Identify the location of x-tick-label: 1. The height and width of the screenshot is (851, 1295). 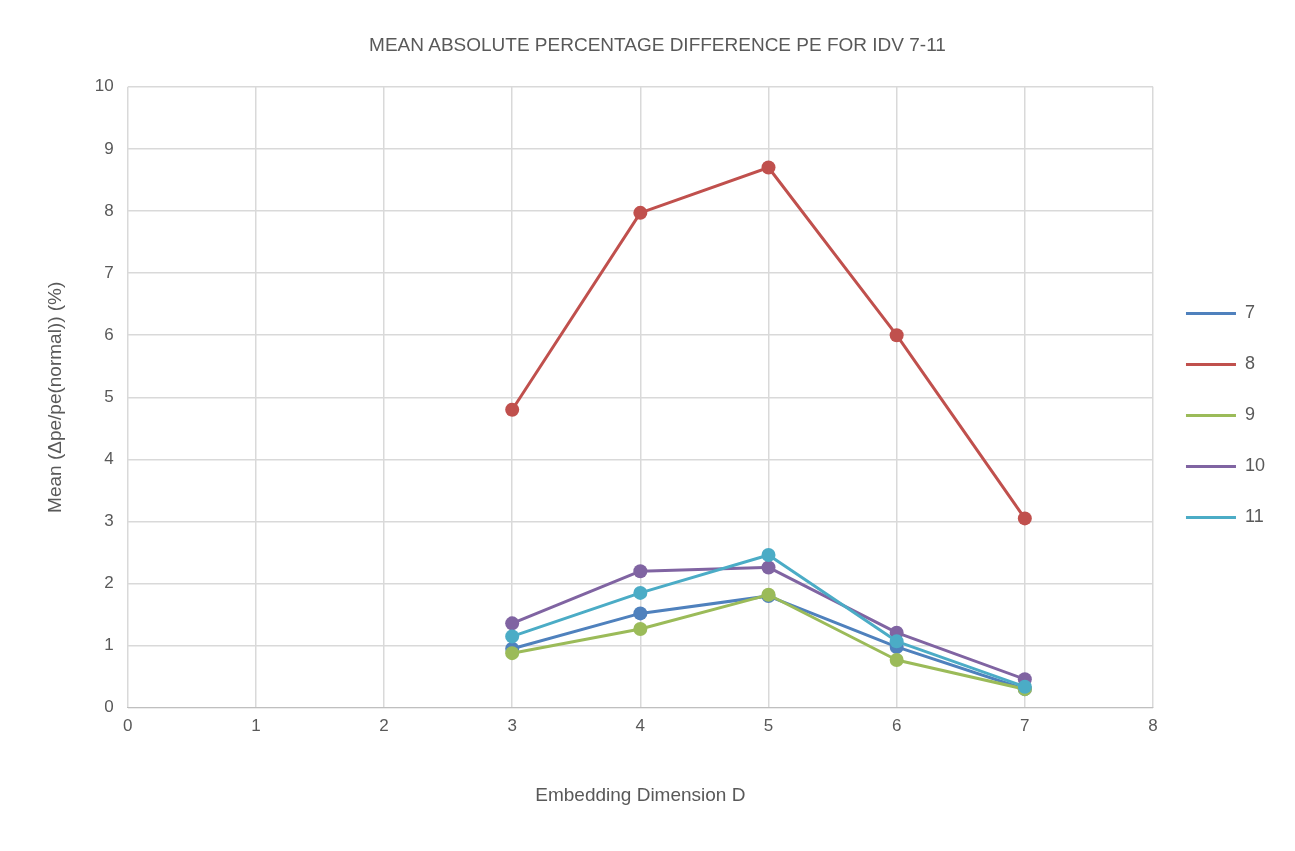
(256, 725).